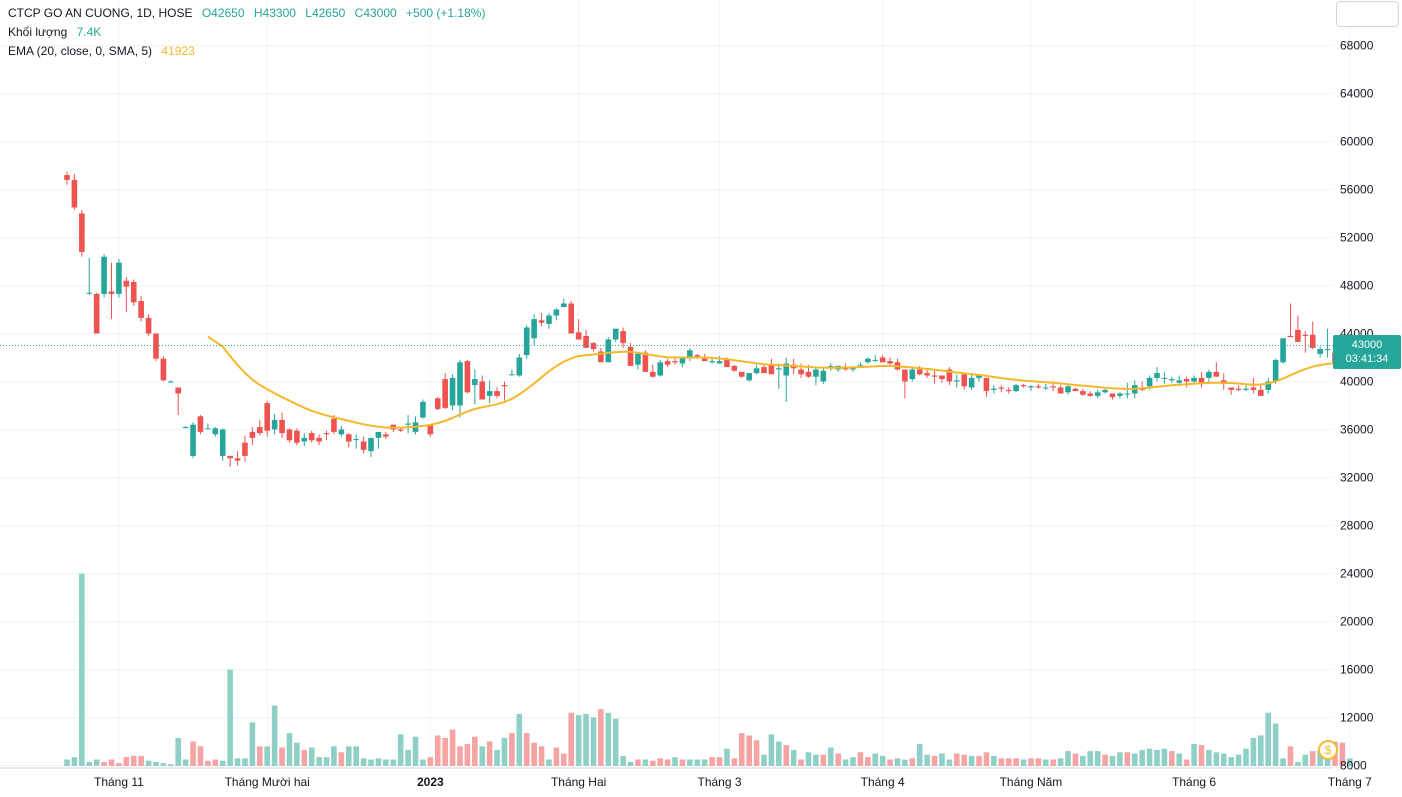  I want to click on y-tick-label: 24000, so click(1357, 574).